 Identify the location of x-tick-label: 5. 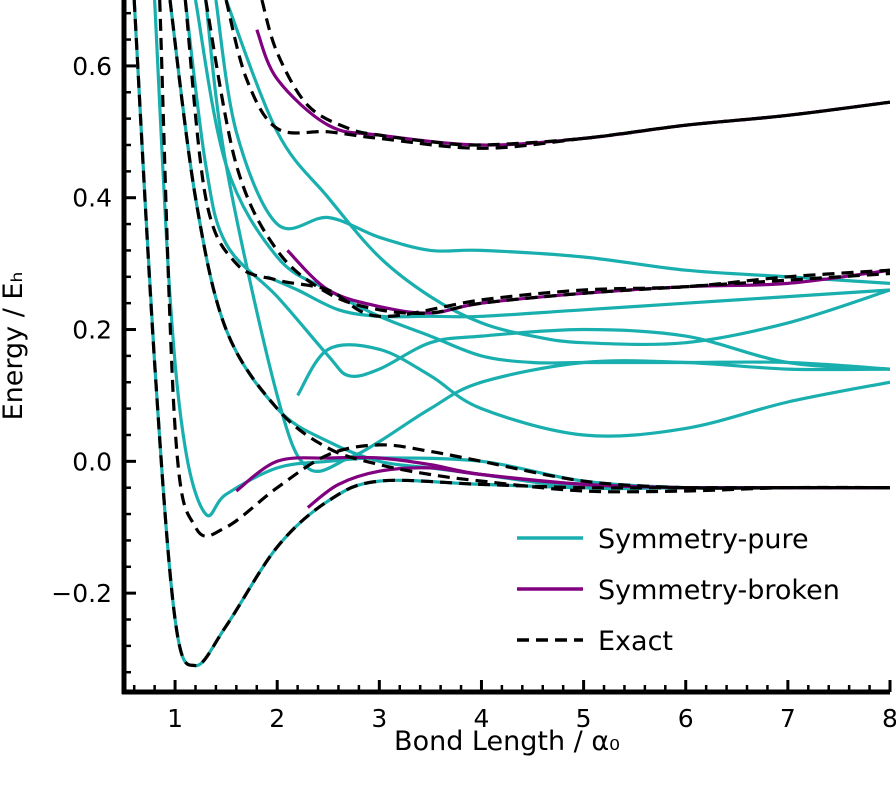
(584, 718).